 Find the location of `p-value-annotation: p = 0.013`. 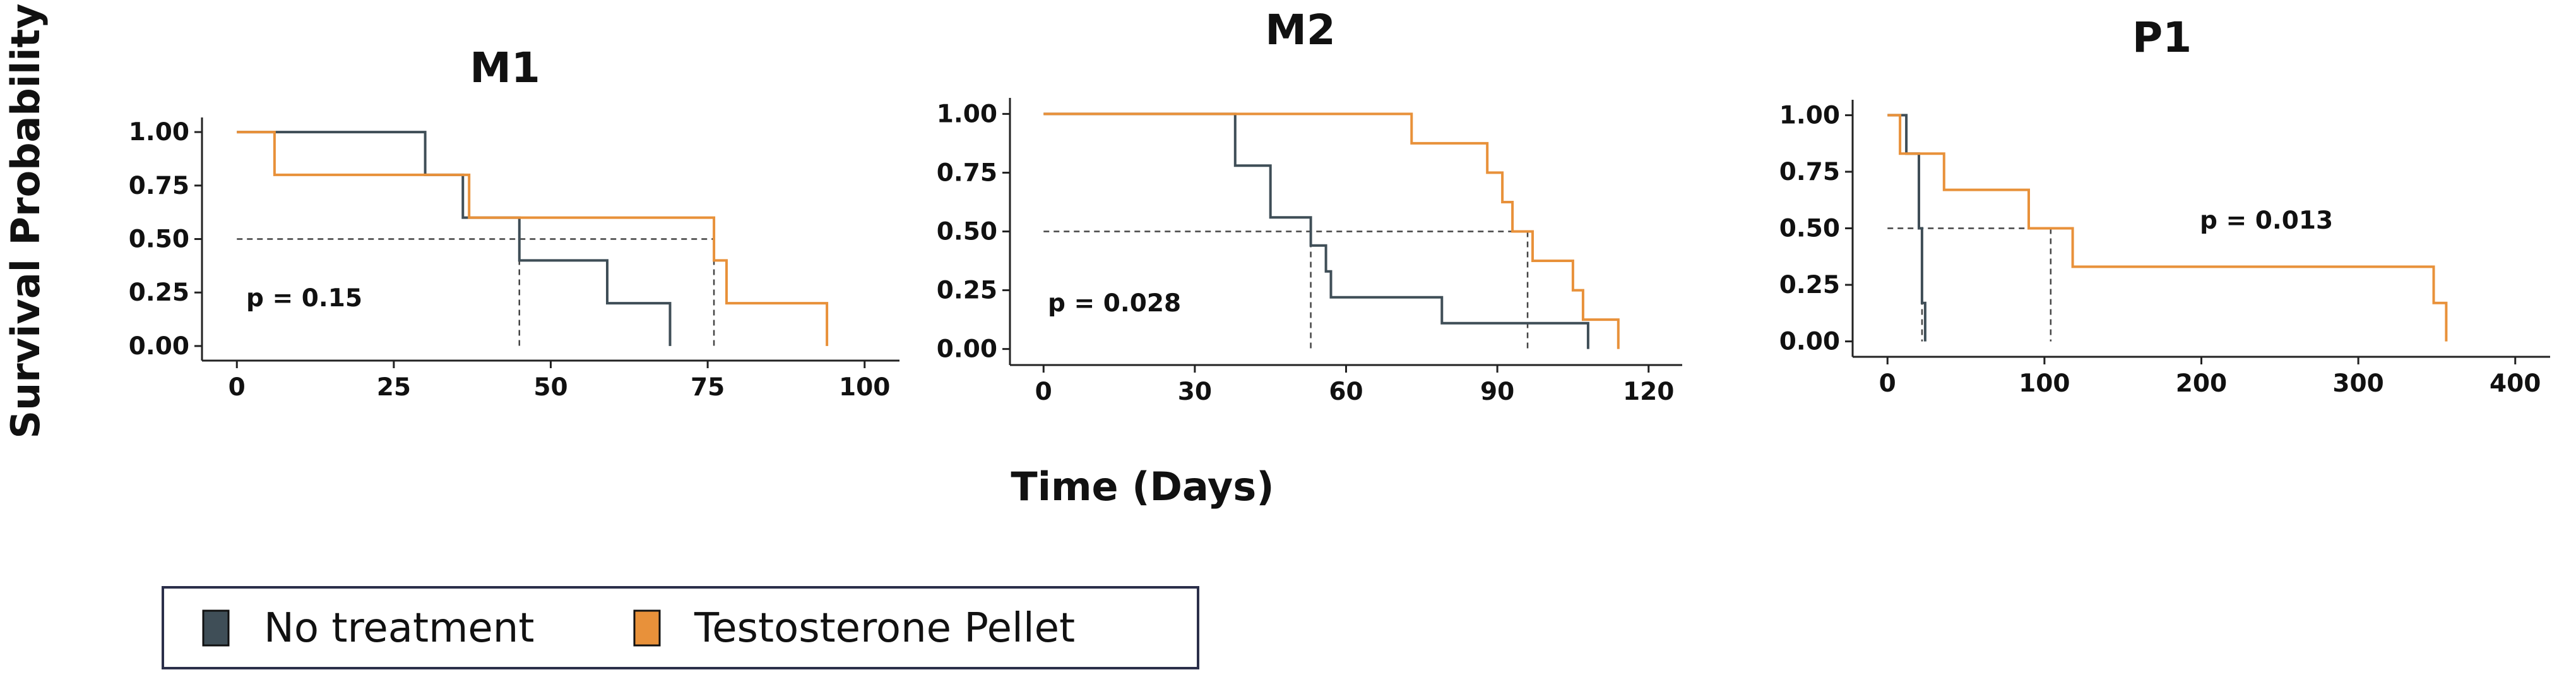

p-value-annotation: p = 0.013 is located at coordinates (2266, 221).